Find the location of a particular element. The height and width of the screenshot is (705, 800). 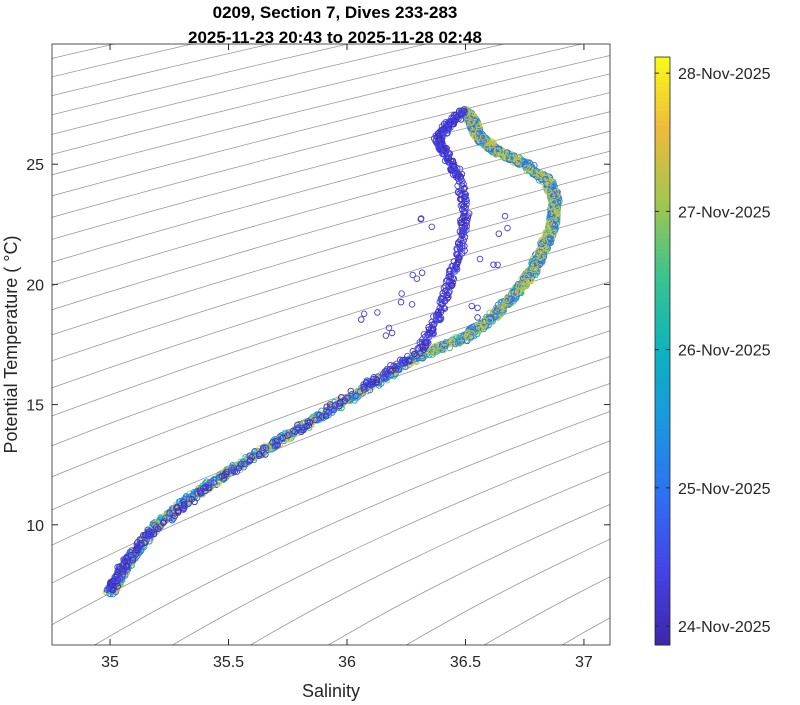

y-tick-label: 20 is located at coordinates (35, 285).